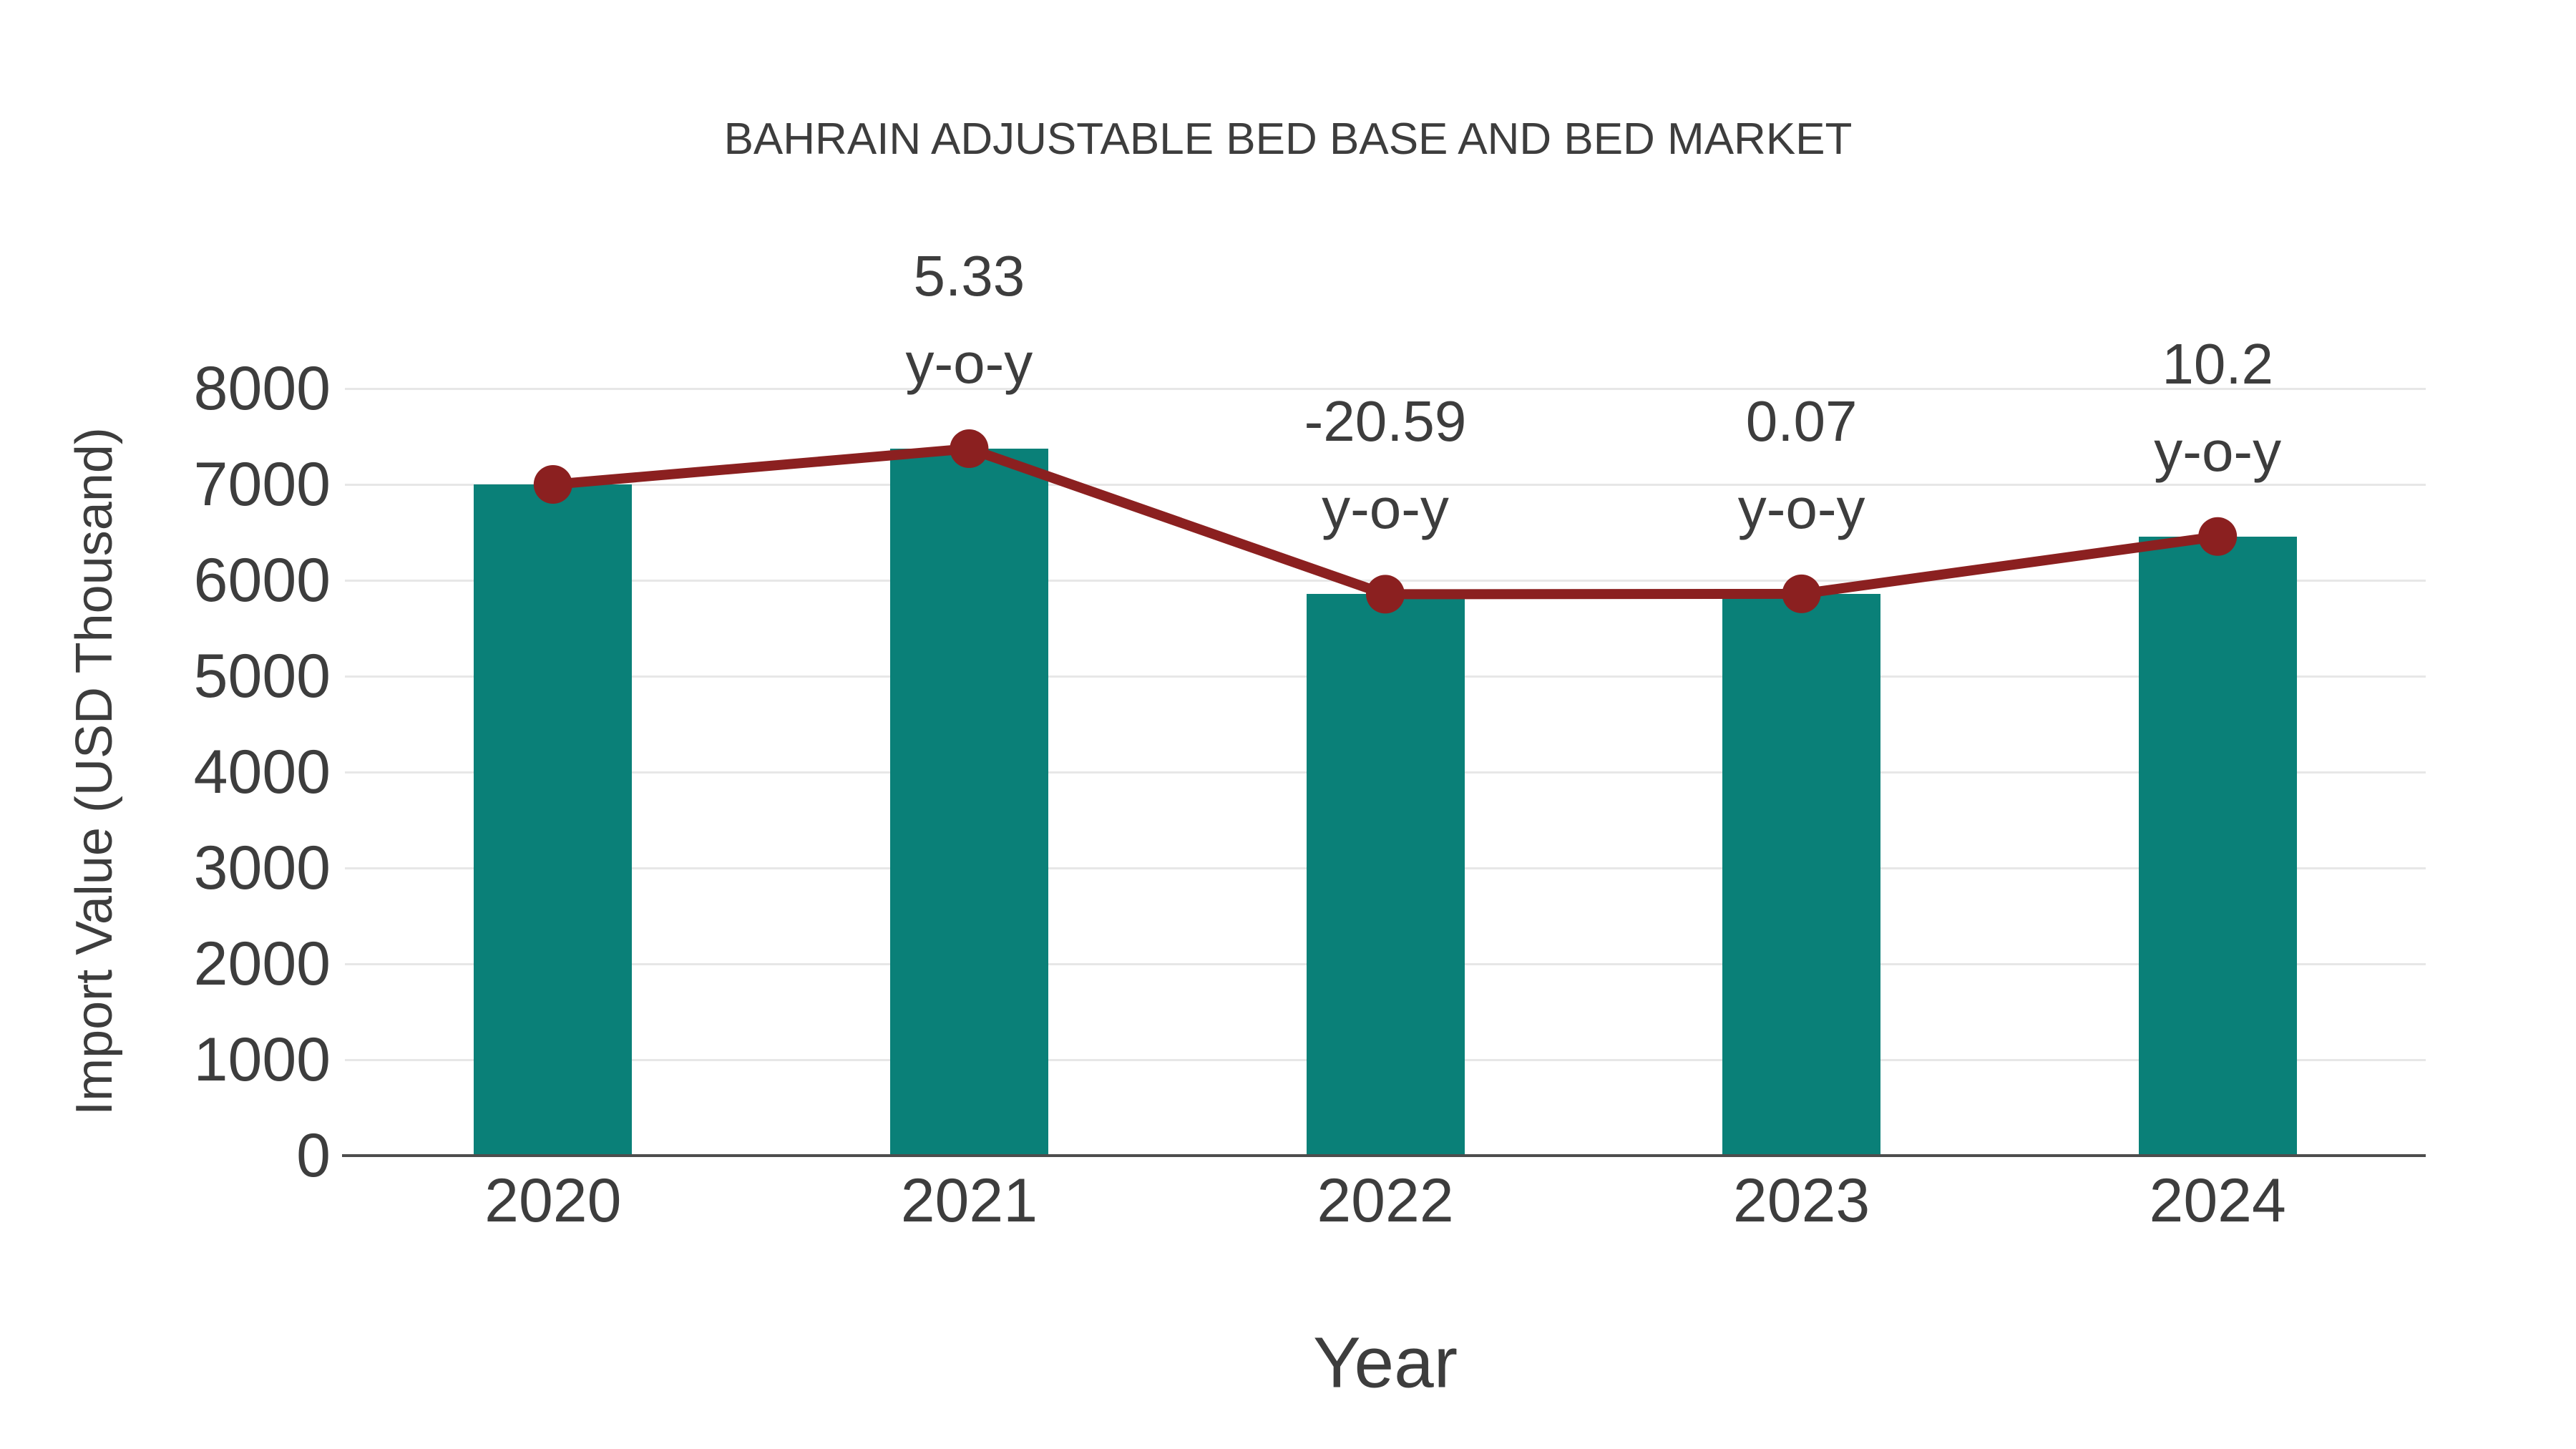  What do you see at coordinates (262, 772) in the screenshot?
I see `y-tick-4000: 4000` at bounding box center [262, 772].